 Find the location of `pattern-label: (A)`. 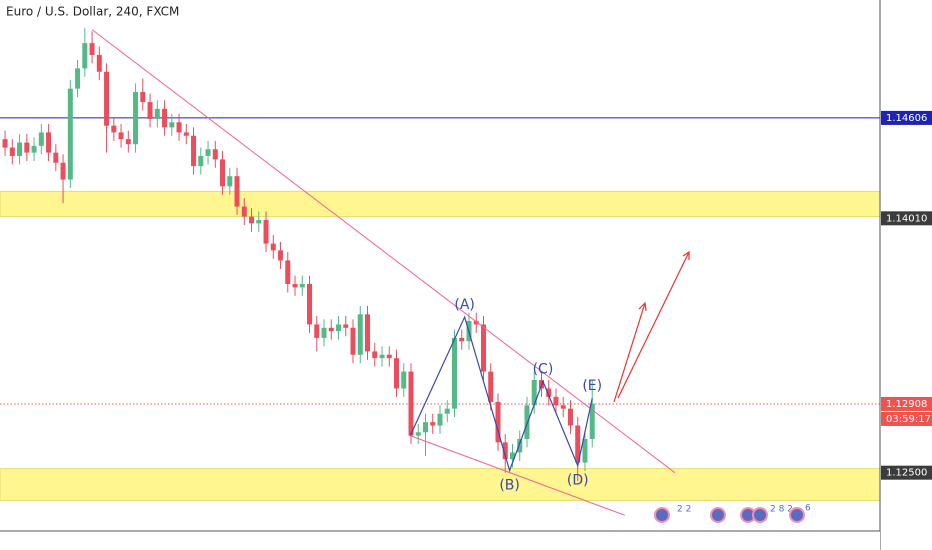

pattern-label: (A) is located at coordinates (464, 305).